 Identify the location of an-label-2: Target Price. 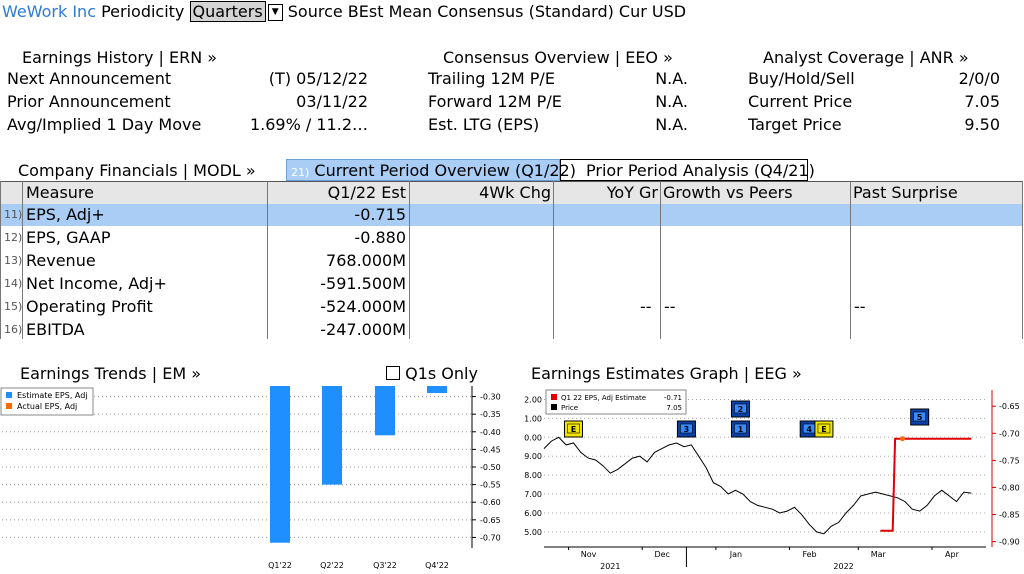
(795, 124).